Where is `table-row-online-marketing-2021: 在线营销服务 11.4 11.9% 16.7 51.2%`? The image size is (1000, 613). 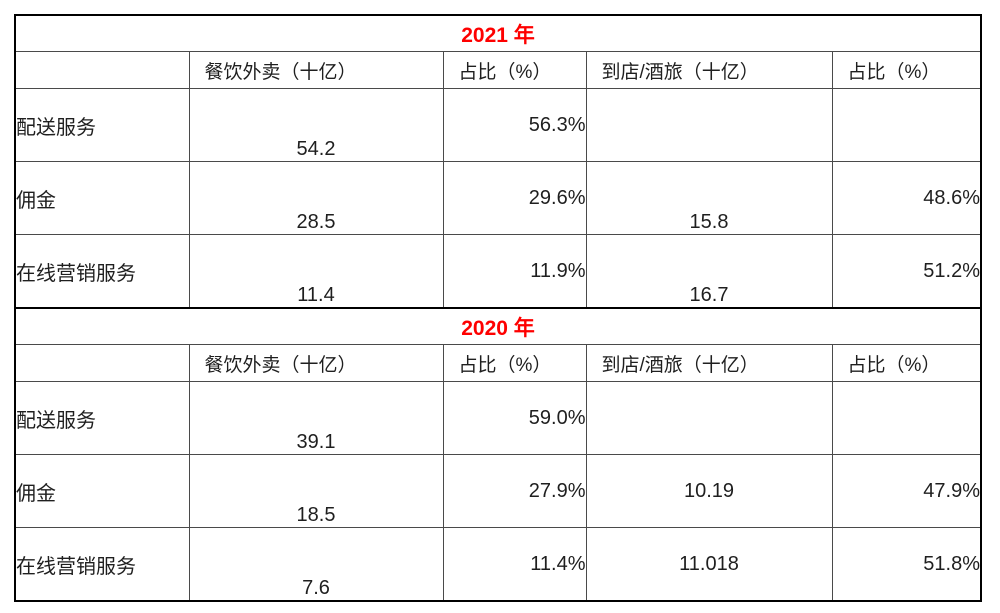 table-row-online-marketing-2021: 在线营销服务 11.4 11.9% 16.7 51.2% is located at coordinates (498, 271).